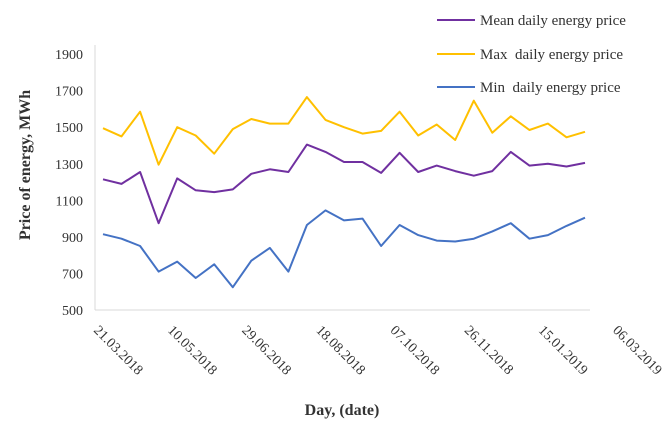 This screenshot has width=672, height=427. What do you see at coordinates (562, 350) in the screenshot?
I see `x-tick-label: 15.01.2019` at bounding box center [562, 350].